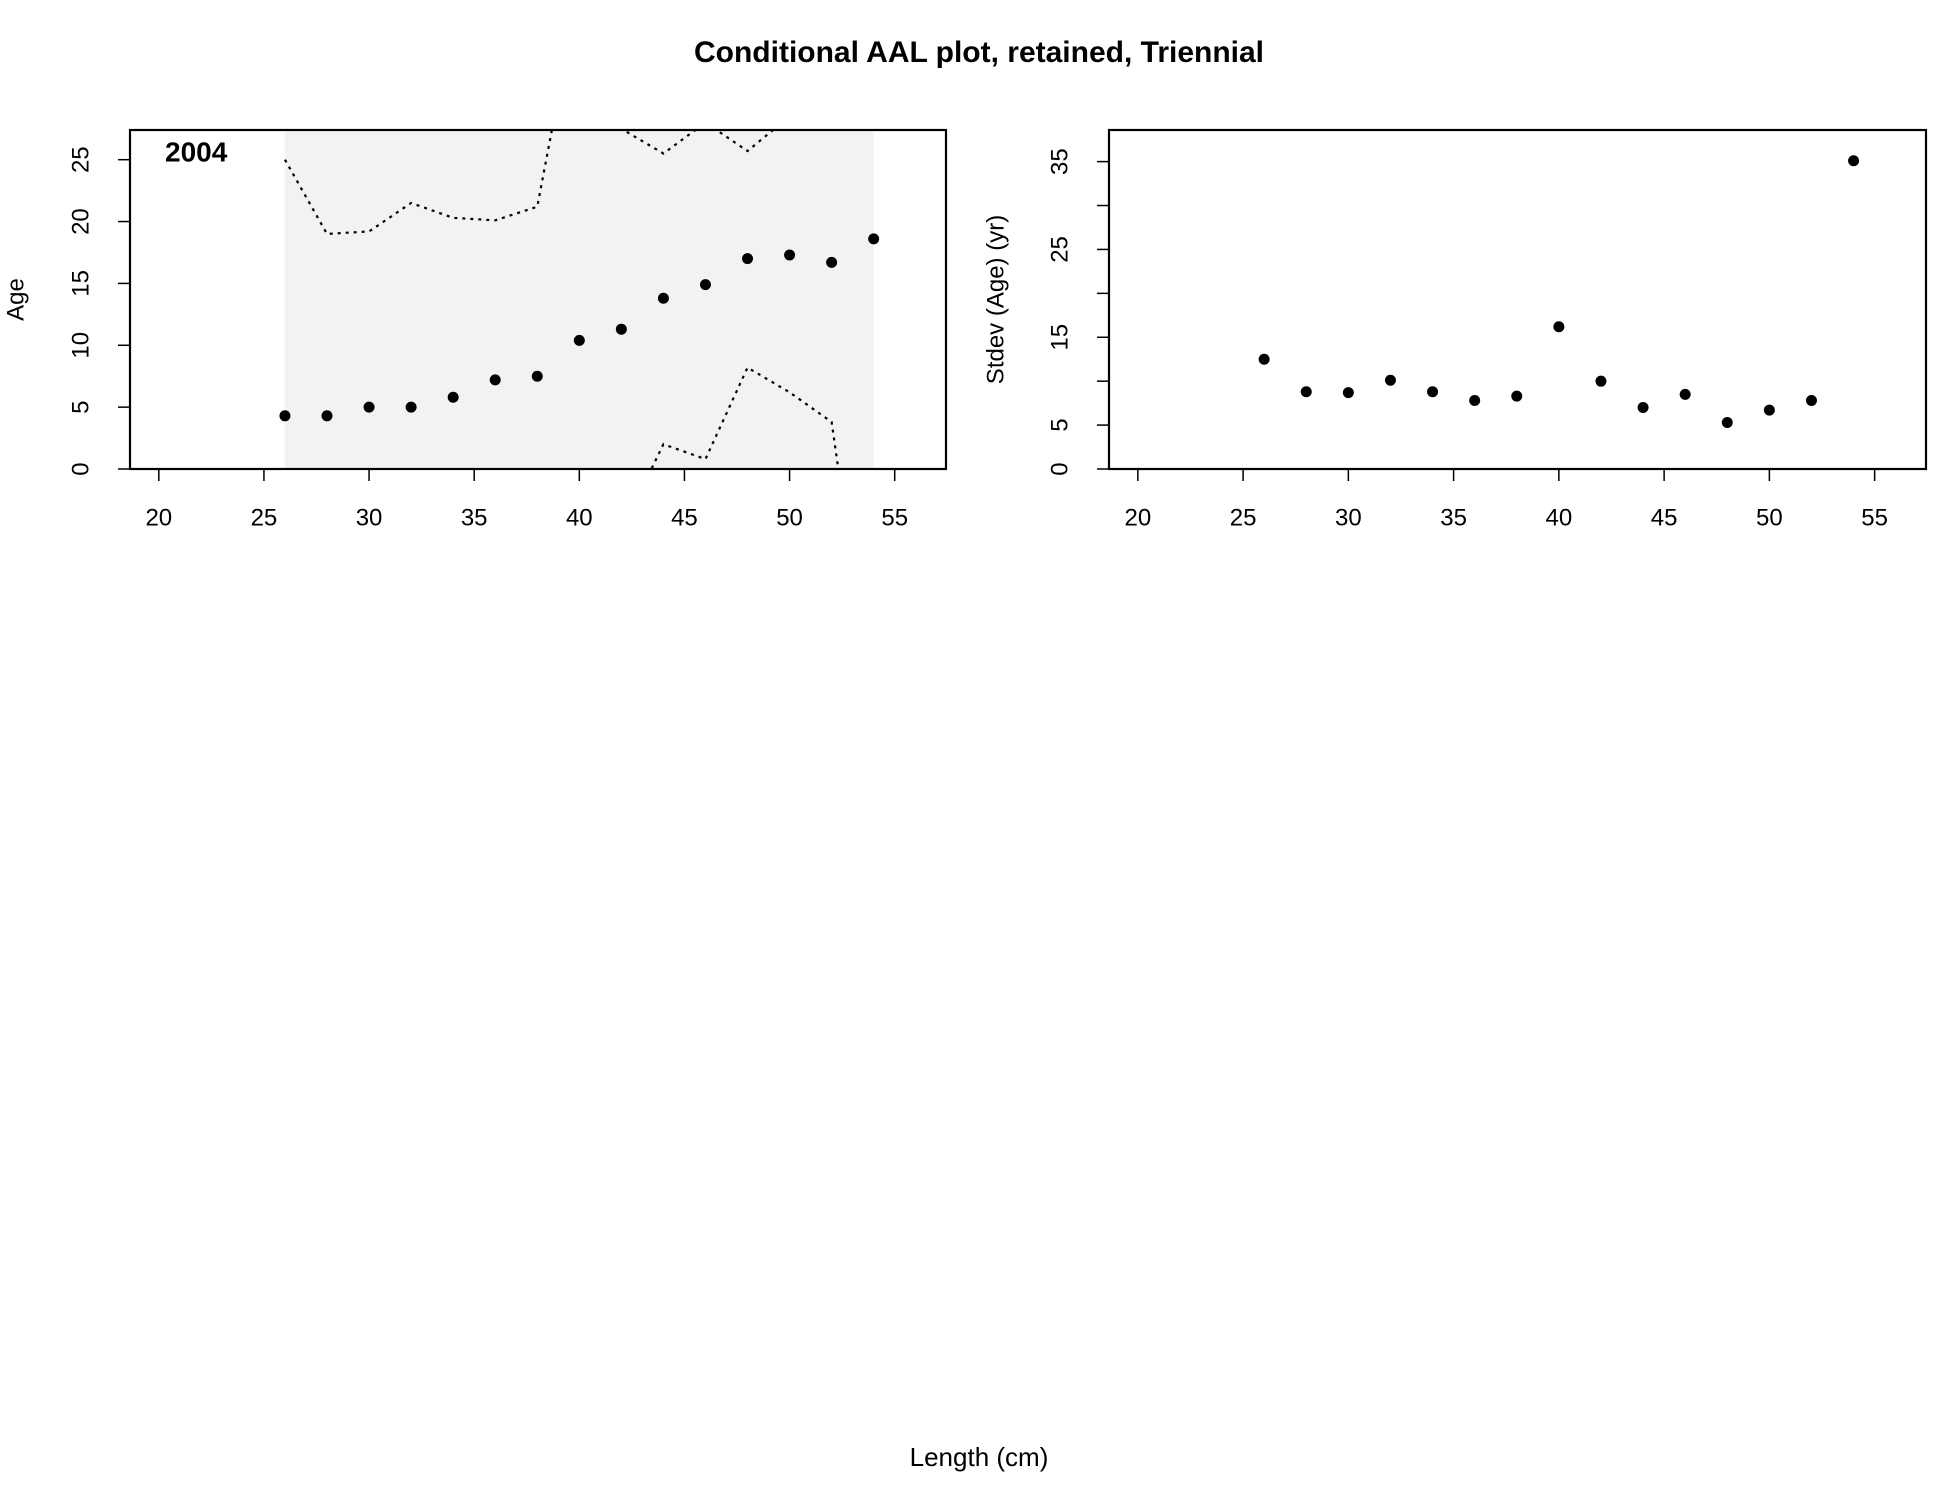 The image size is (1950, 1500). Describe the element at coordinates (80, 221) in the screenshot. I see `y-tick-label: 20` at that location.